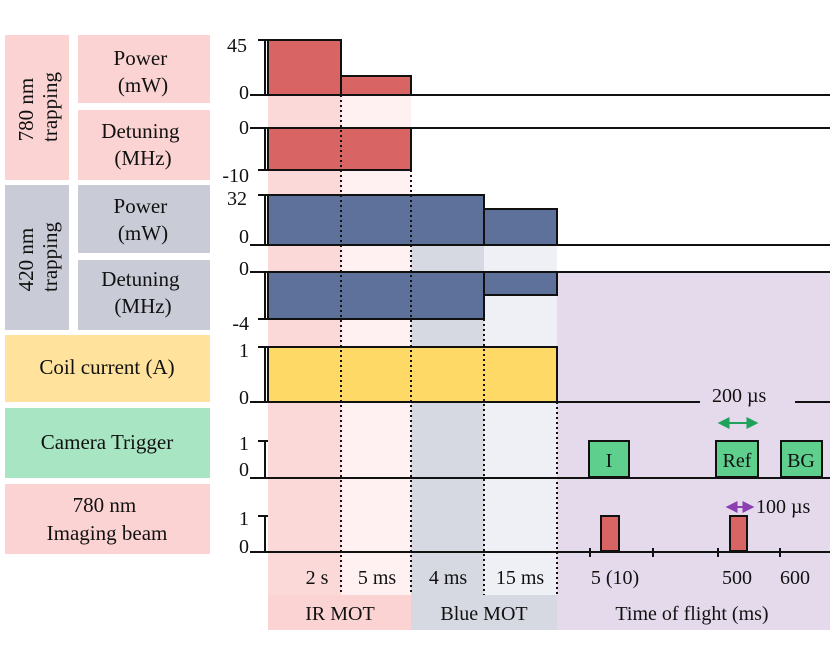  I want to click on cam-pulse-I, so click(609, 459).